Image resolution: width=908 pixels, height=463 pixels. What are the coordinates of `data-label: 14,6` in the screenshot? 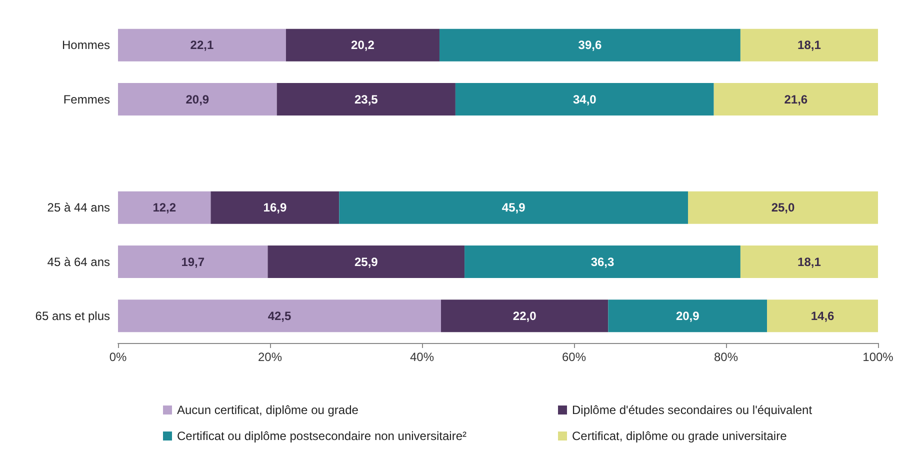 It's located at (822, 315).